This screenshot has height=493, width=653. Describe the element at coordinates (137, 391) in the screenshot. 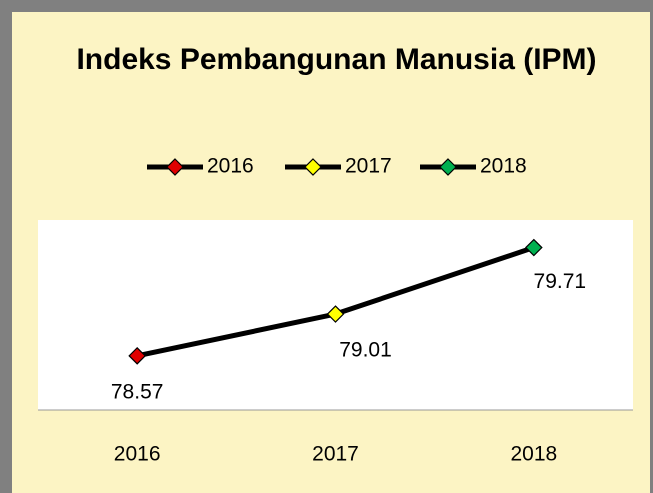

I see `data-label: 78.57` at that location.